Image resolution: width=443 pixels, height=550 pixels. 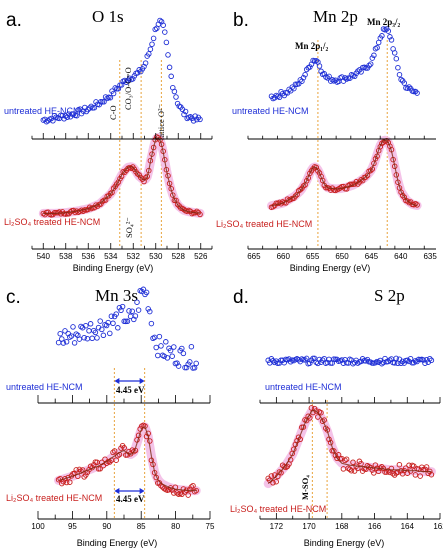 What do you see at coordinates (305, 487) in the screenshot?
I see `panel-d-annotation-mso4: M-SO₄` at bounding box center [305, 487].